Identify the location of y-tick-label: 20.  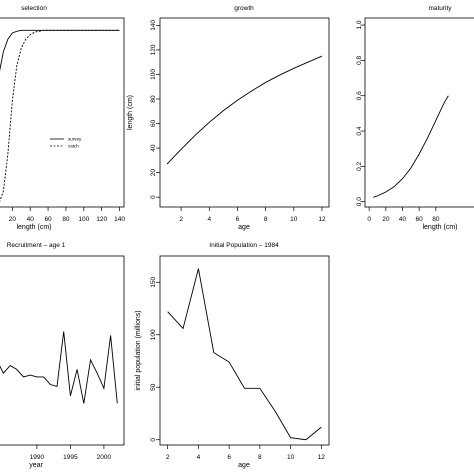
(153, 173).